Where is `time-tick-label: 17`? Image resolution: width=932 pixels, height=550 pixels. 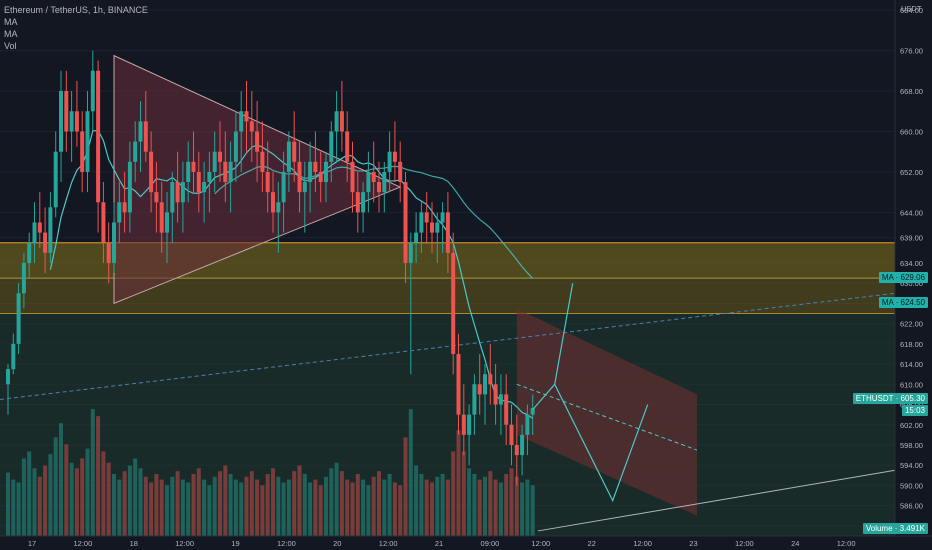 time-tick-label: 17 is located at coordinates (32, 543).